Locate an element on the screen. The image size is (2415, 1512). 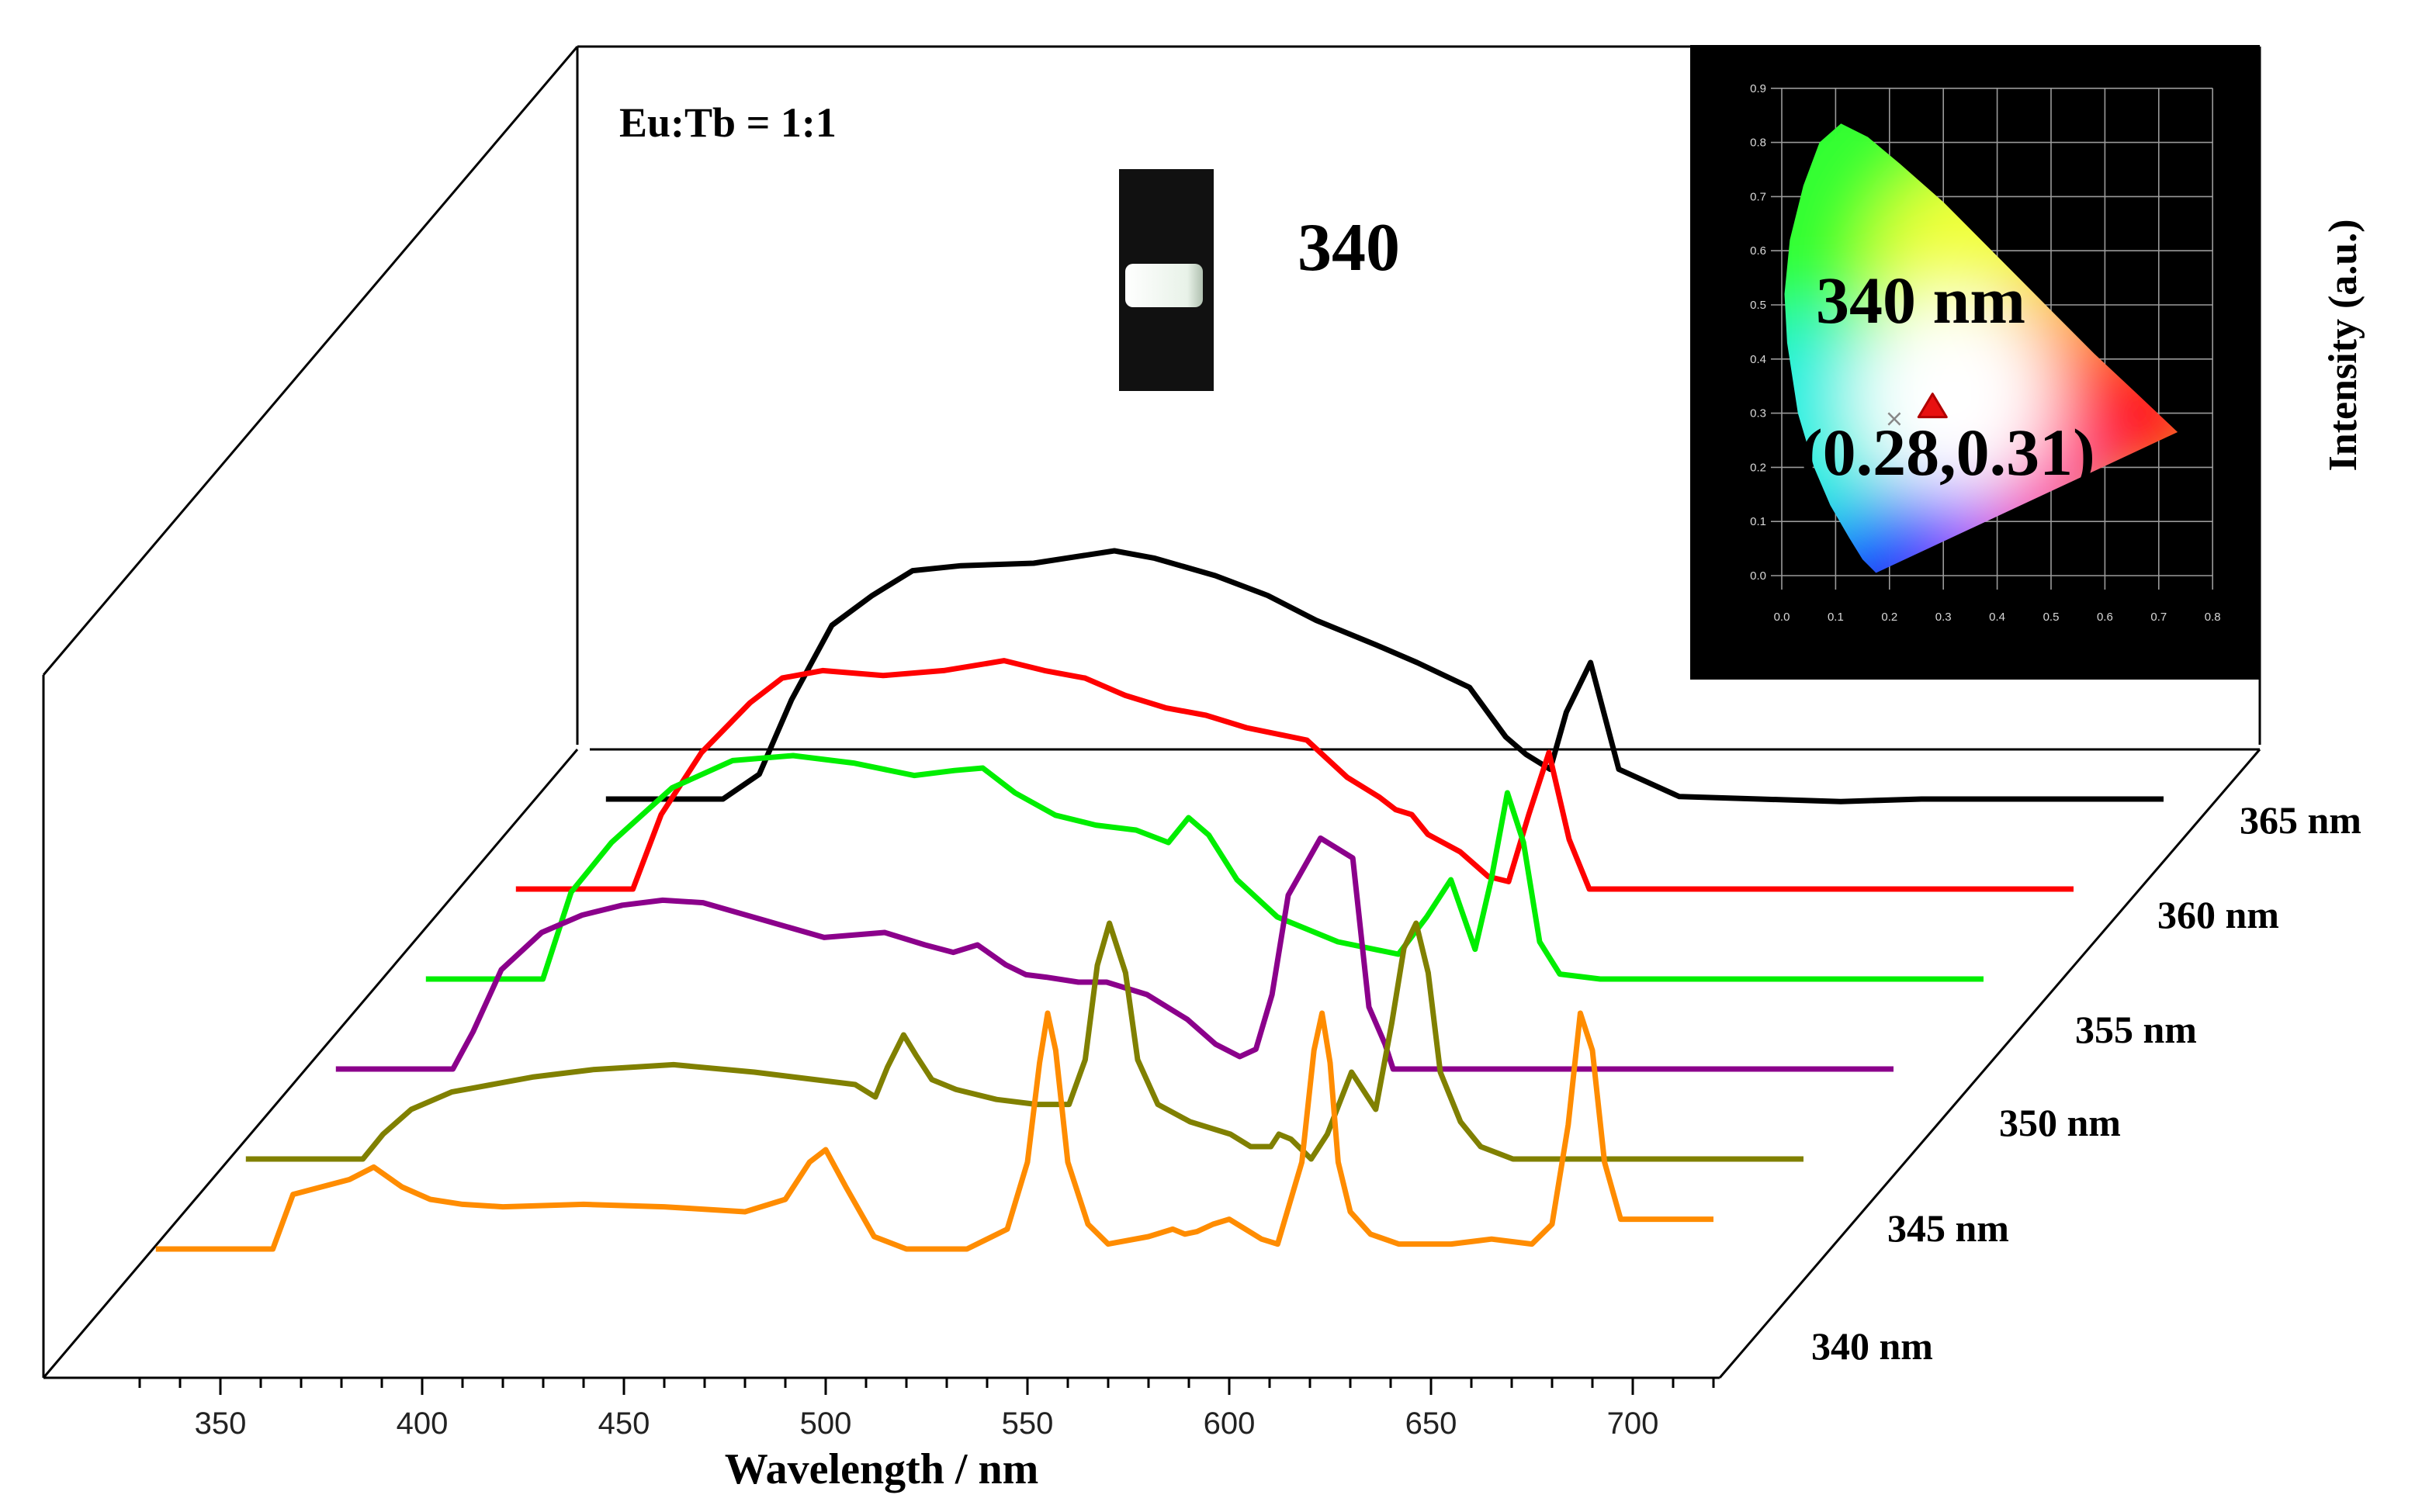
x-axis-label: Wavelength / nm is located at coordinates (881, 1469).